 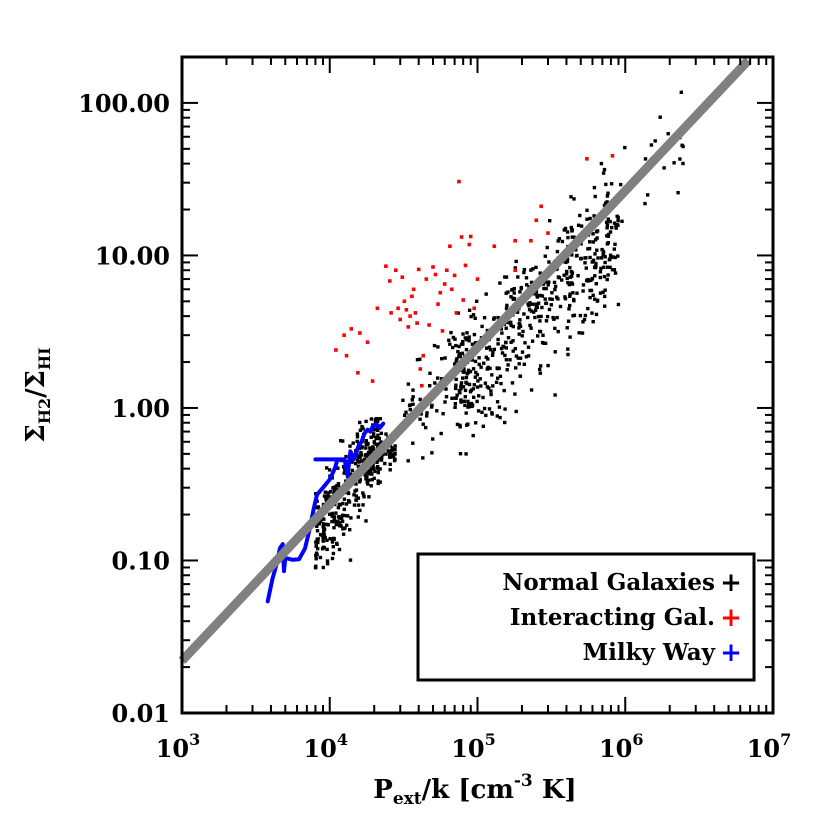 I want to click on y-tick-label: 100.00, so click(x=124, y=103).